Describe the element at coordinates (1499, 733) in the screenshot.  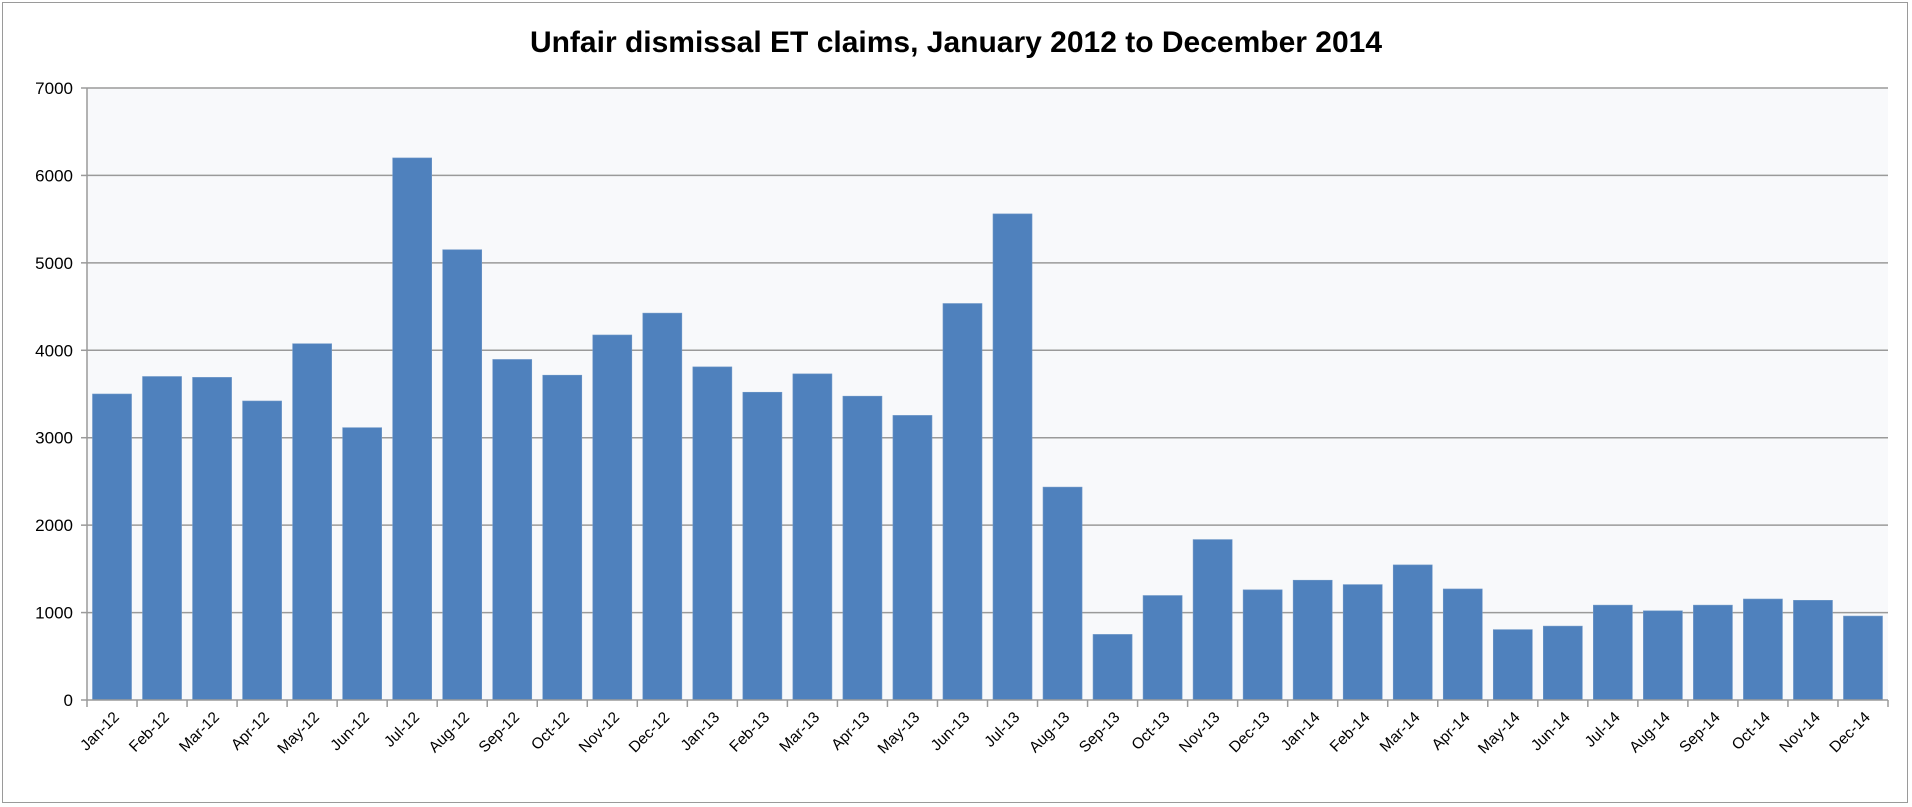
I see `x-tick-label: May-14` at that location.